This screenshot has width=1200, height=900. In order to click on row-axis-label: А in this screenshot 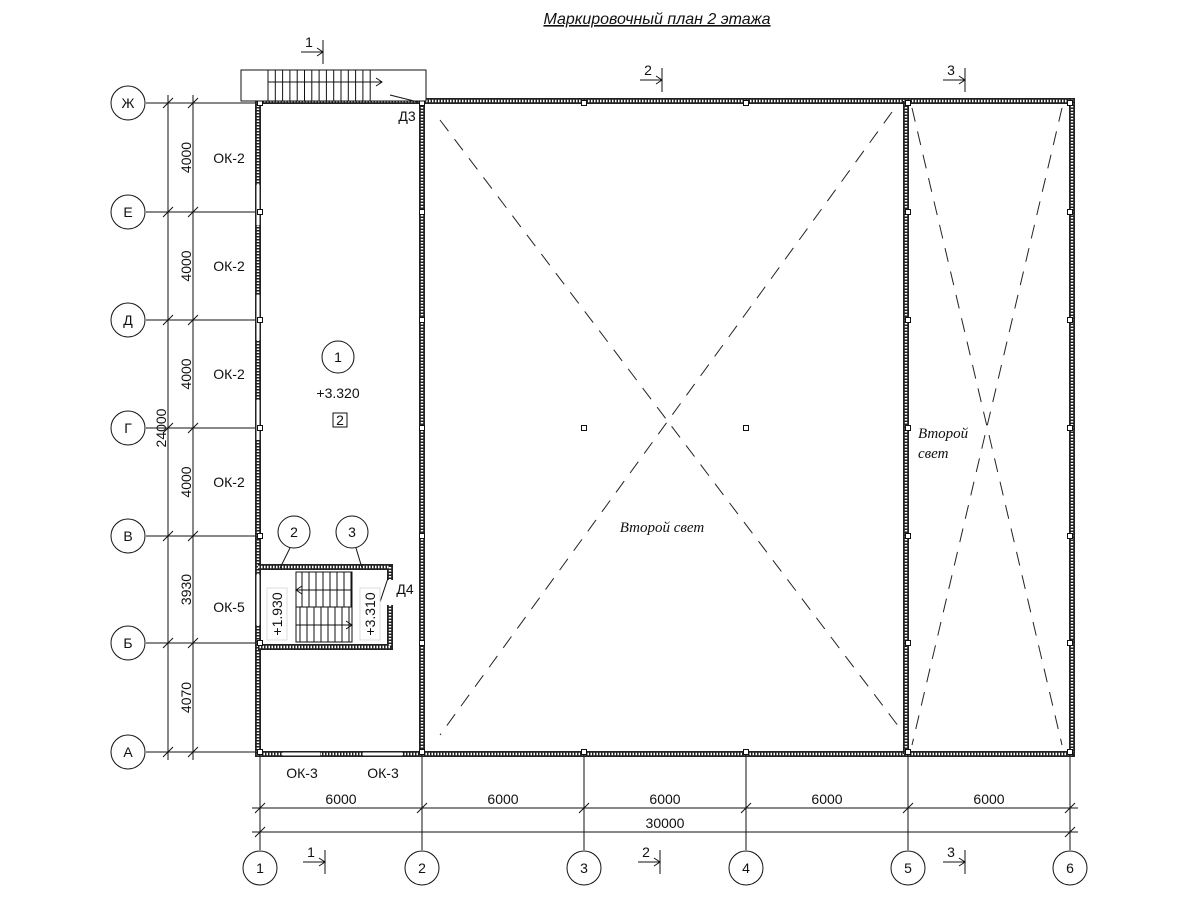, I will do `click(128, 752)`.